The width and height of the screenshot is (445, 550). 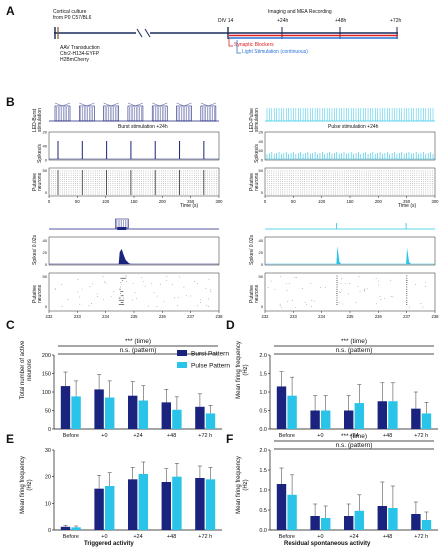 What do you see at coordinates (350, 226) in the screenshot?
I see `b-right-zoom-led` at bounding box center [350, 226].